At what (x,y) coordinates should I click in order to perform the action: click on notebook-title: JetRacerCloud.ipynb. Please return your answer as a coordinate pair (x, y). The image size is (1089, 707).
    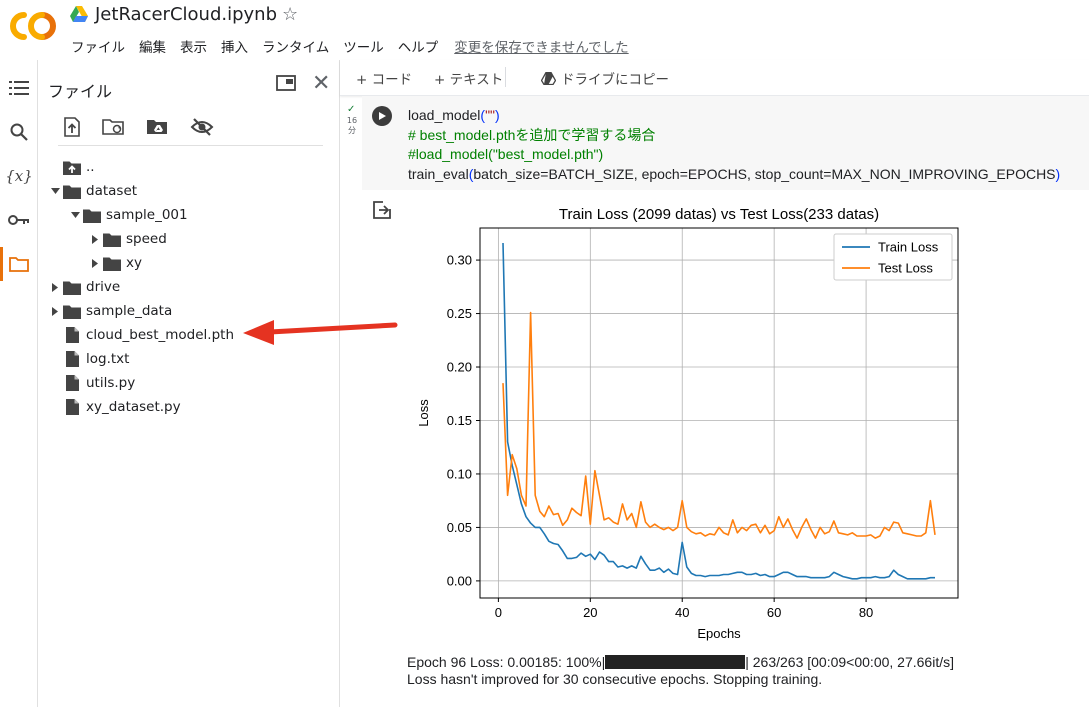
    Looking at the image, I should click on (186, 14).